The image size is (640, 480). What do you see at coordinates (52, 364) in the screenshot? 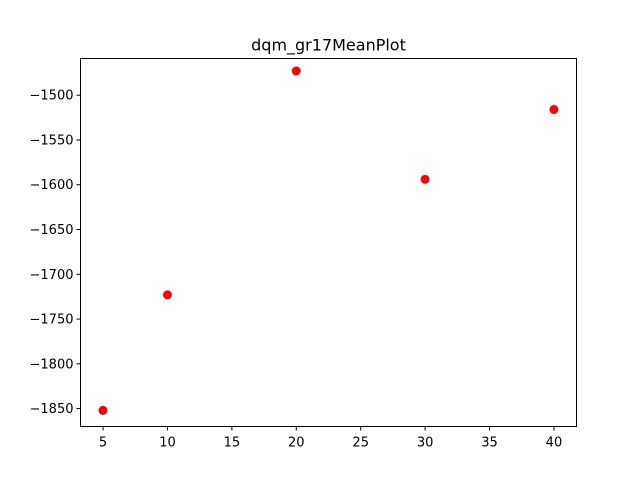
I see `y-tick-label: −1800` at bounding box center [52, 364].